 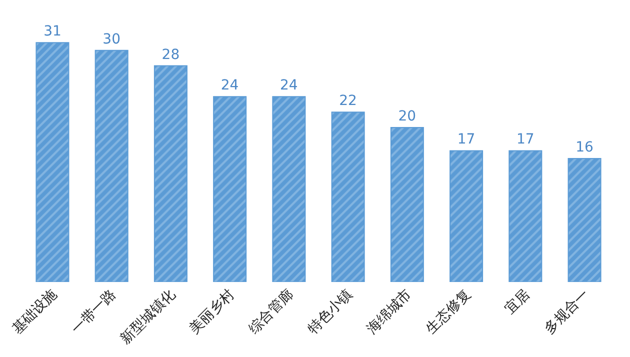 What do you see at coordinates (34, 312) in the screenshot?
I see `x-tick-label: 基础设施` at bounding box center [34, 312].